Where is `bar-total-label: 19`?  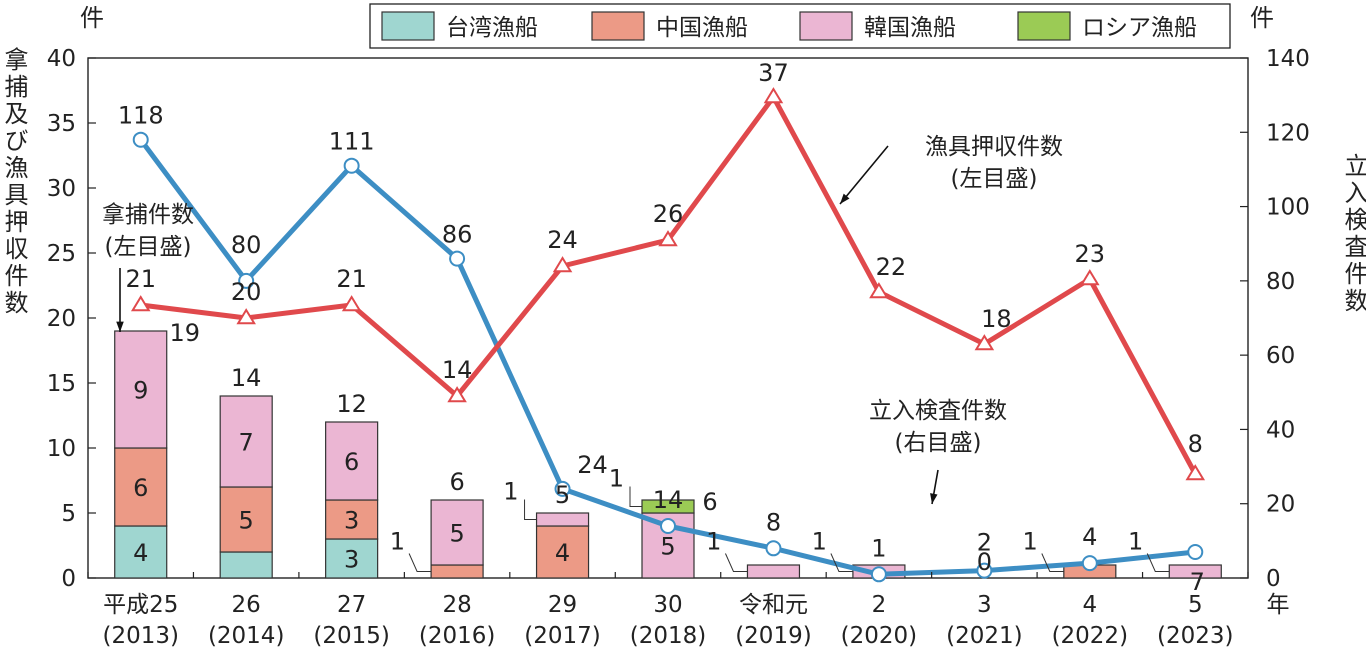 bar-total-label: 19 is located at coordinates (184, 333).